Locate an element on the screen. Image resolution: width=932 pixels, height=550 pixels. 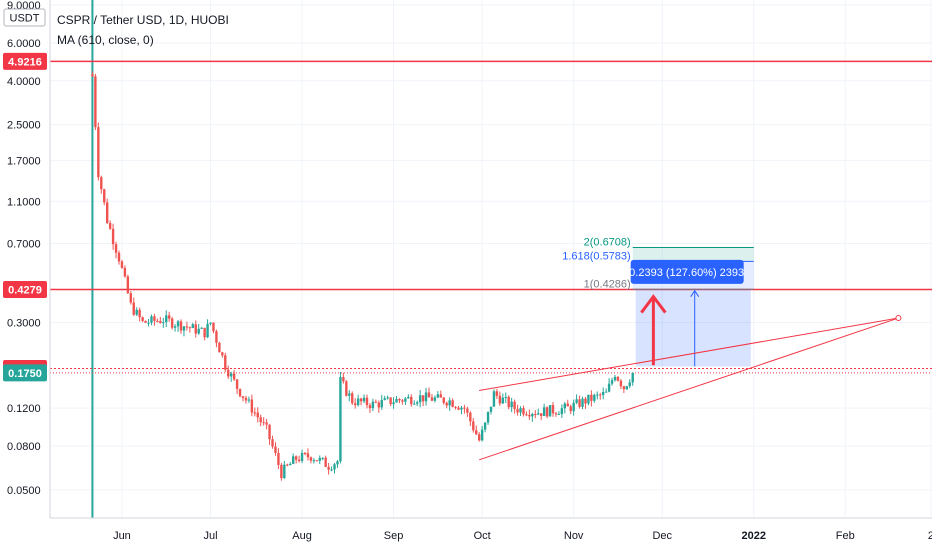
symbol-title: CSPR / Tether USD, 1D, HUOBI is located at coordinates (143, 20).